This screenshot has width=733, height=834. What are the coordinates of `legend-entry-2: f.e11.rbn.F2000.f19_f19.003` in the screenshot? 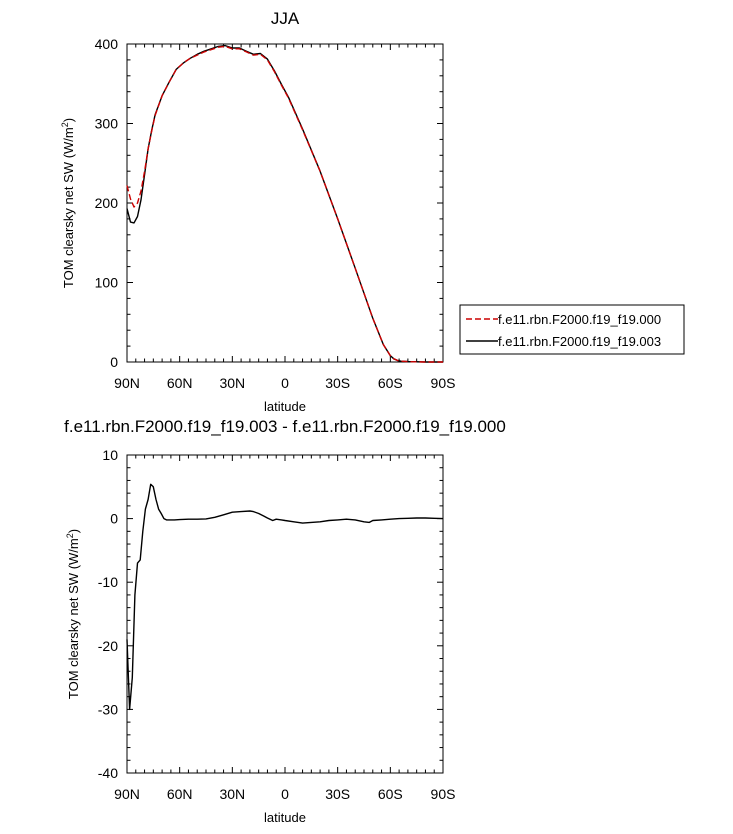 It's located at (579, 341).